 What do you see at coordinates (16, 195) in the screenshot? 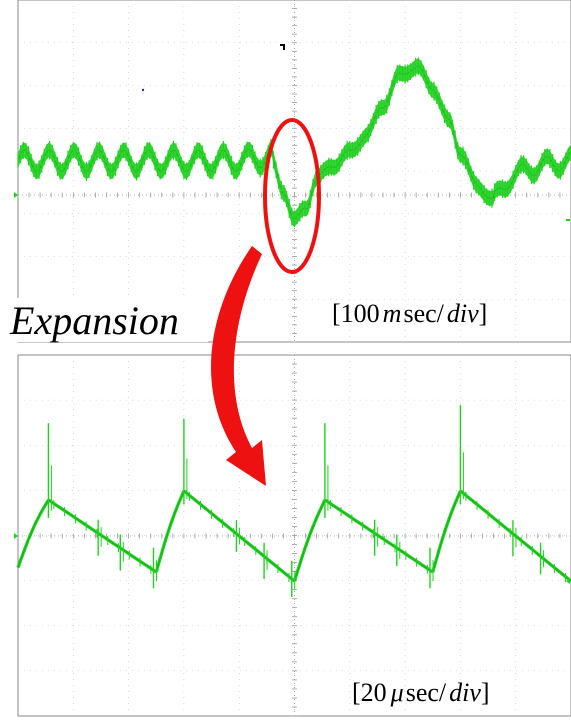
I see `top-ground-marker` at bounding box center [16, 195].